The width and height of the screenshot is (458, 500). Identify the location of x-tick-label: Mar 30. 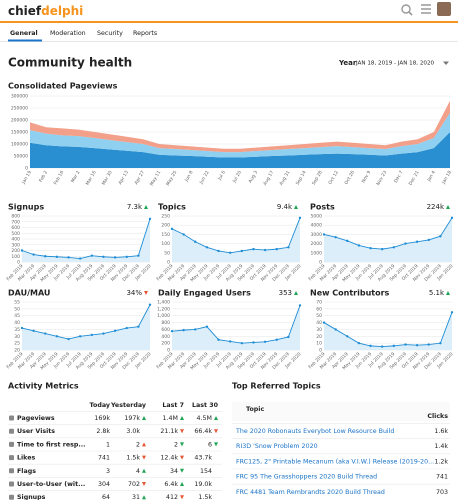
(107, 178).